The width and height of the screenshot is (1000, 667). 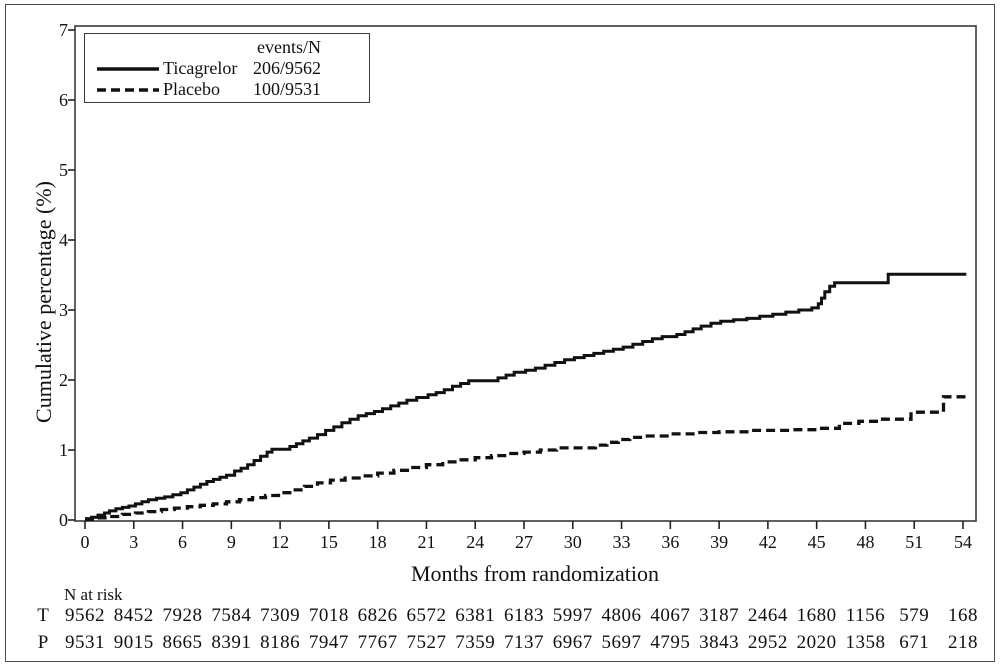 What do you see at coordinates (183, 542) in the screenshot?
I see `x-tick-label-6: 6` at bounding box center [183, 542].